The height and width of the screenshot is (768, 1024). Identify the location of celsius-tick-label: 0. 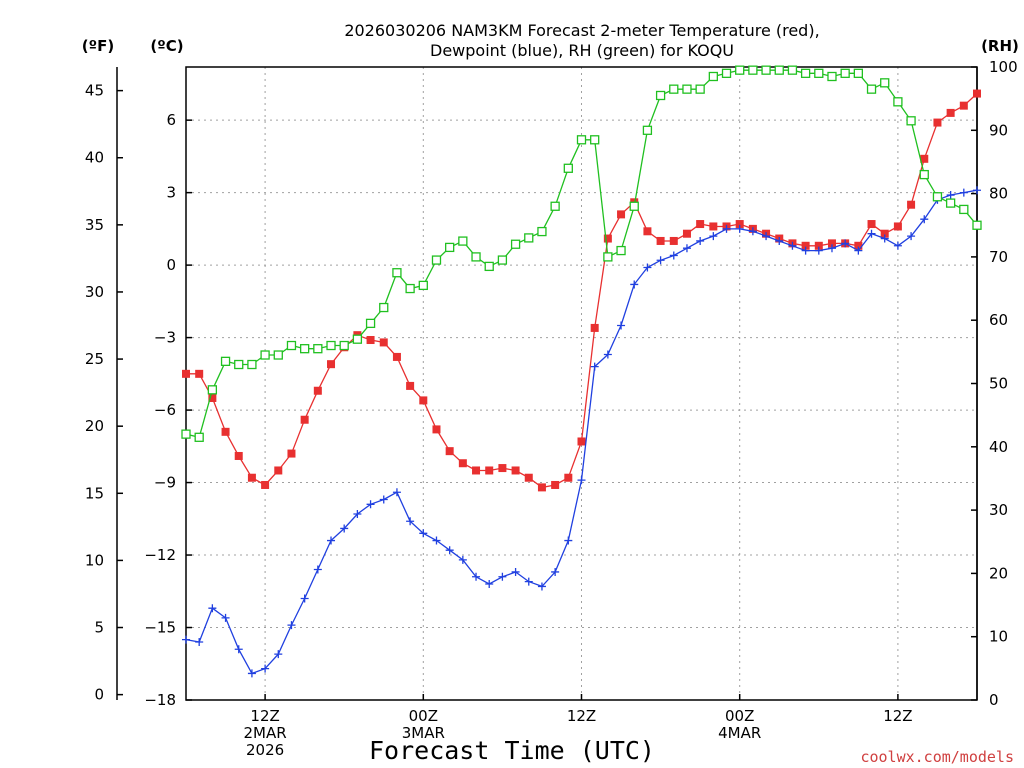
(171, 265).